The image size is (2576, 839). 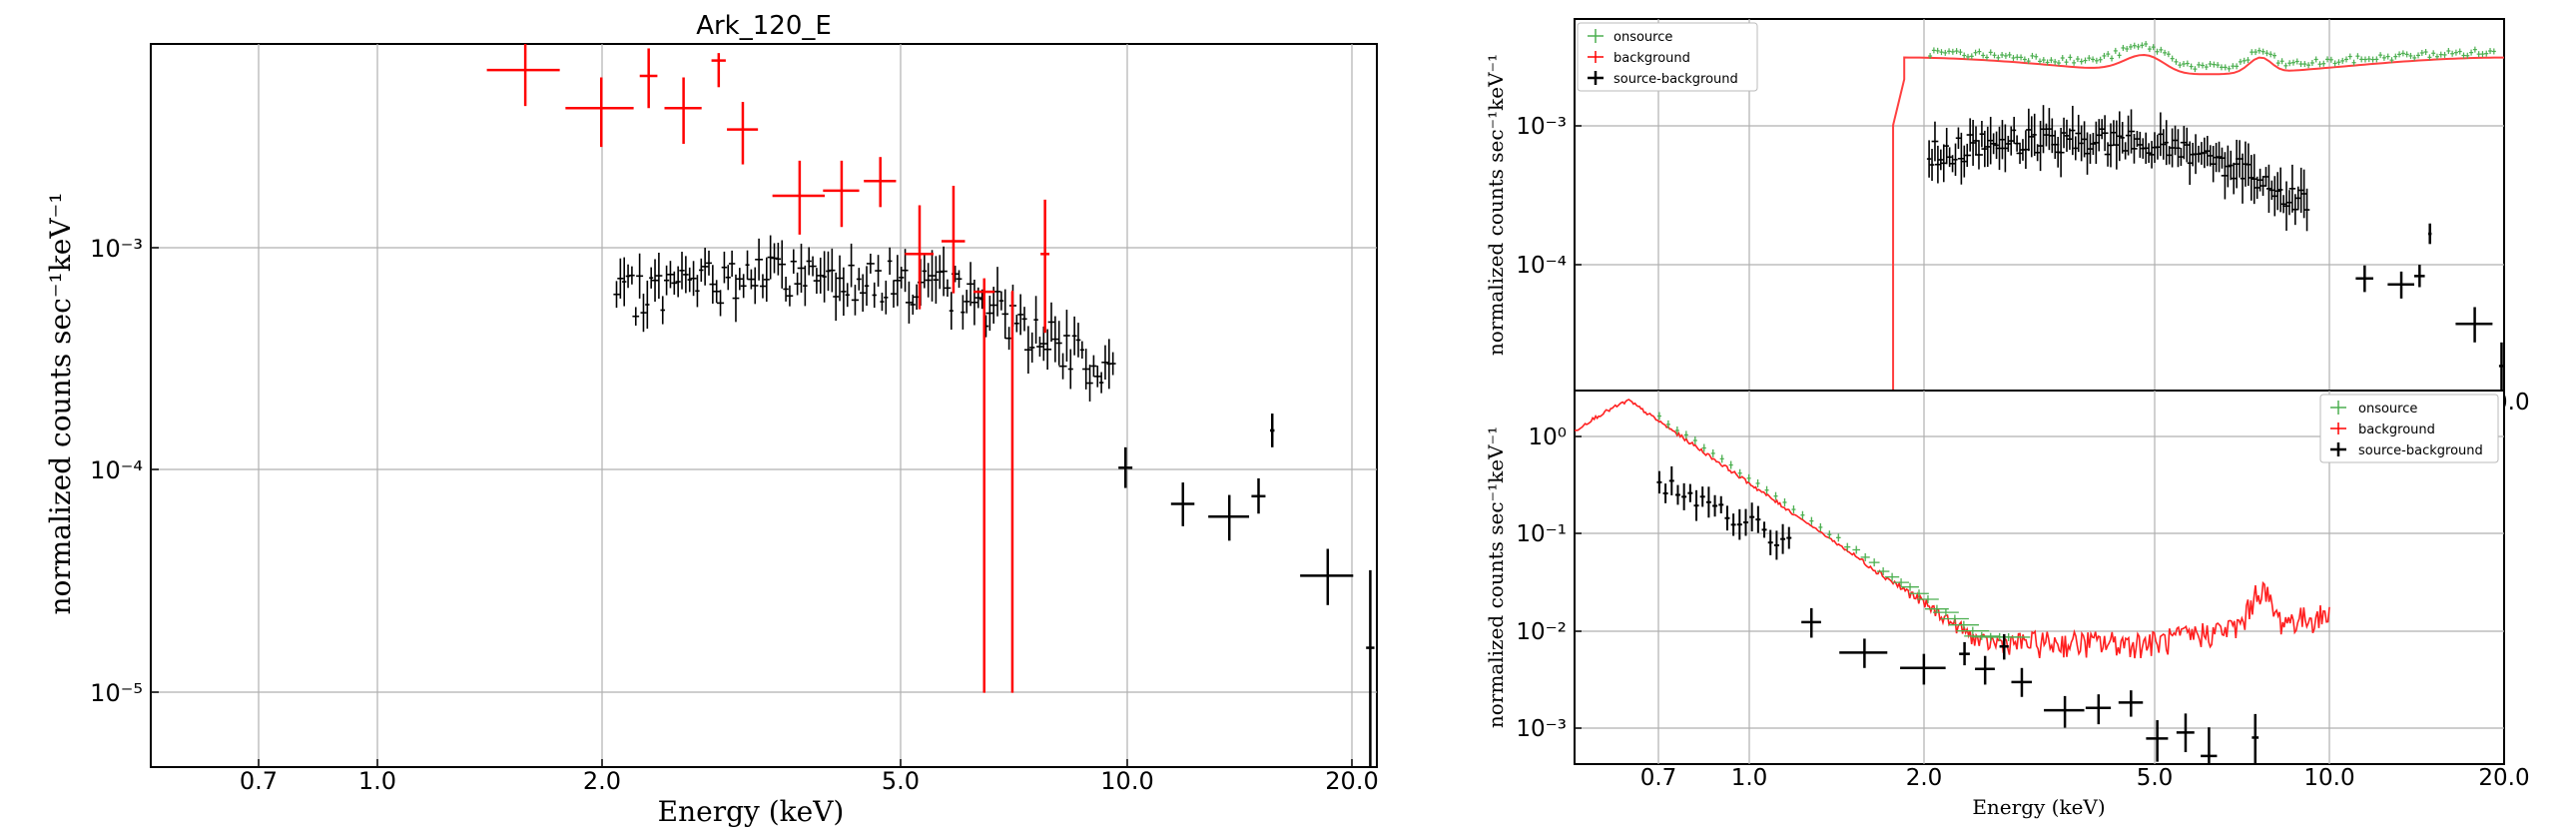 I want to click on y-tick-label: 10⁻², so click(x=1541, y=632).